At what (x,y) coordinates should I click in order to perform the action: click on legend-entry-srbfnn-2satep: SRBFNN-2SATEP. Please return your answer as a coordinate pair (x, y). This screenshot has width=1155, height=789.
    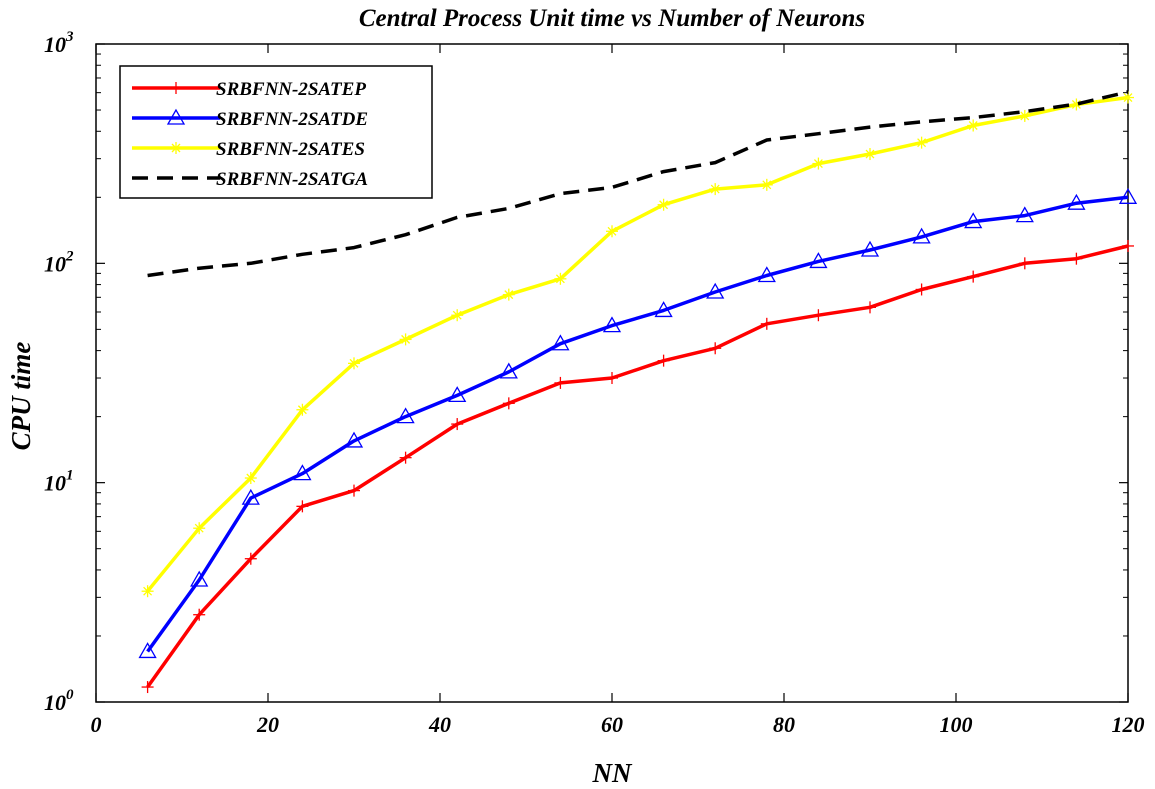
    Looking at the image, I should click on (249, 89).